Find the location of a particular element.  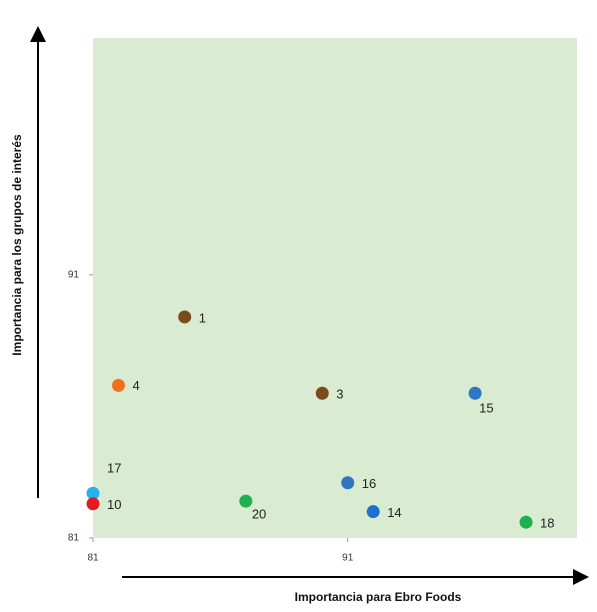

x-tick-label: 91 is located at coordinates (348, 558).